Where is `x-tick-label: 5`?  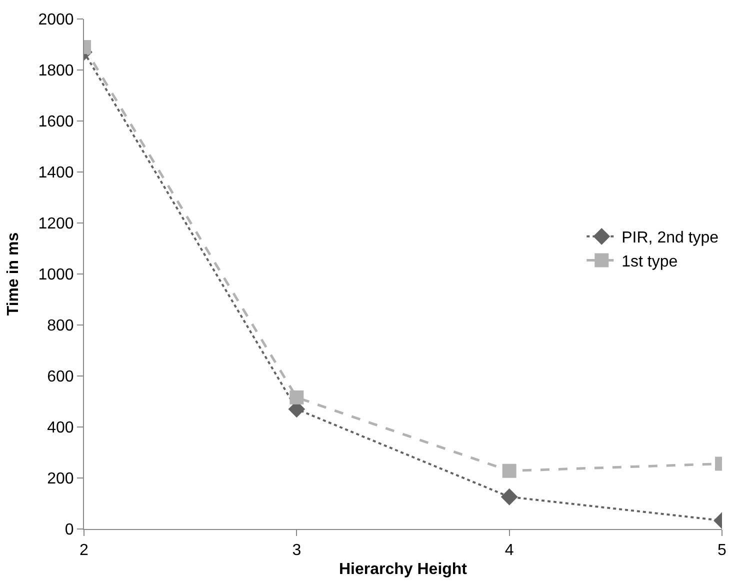 x-tick-label: 5 is located at coordinates (722, 551).